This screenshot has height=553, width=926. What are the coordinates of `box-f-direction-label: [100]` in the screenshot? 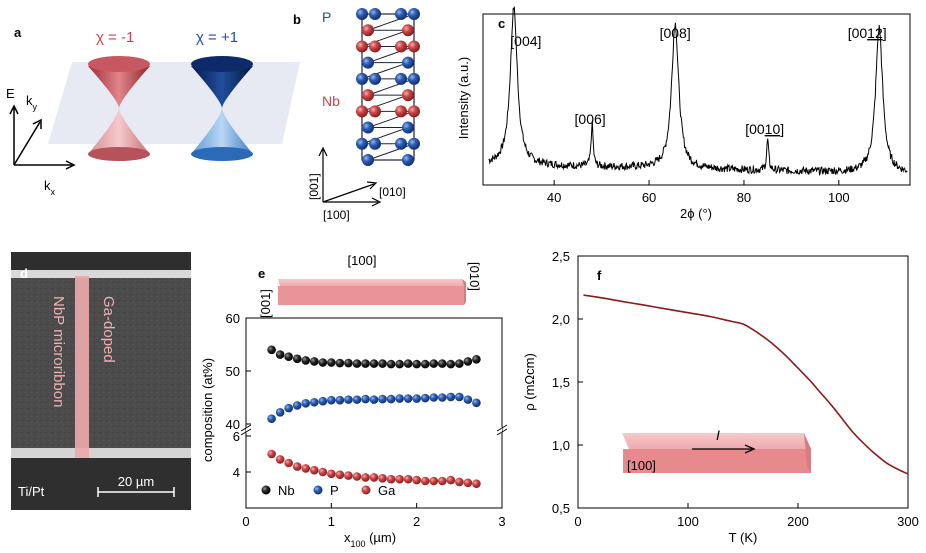 It's located at (641, 465).